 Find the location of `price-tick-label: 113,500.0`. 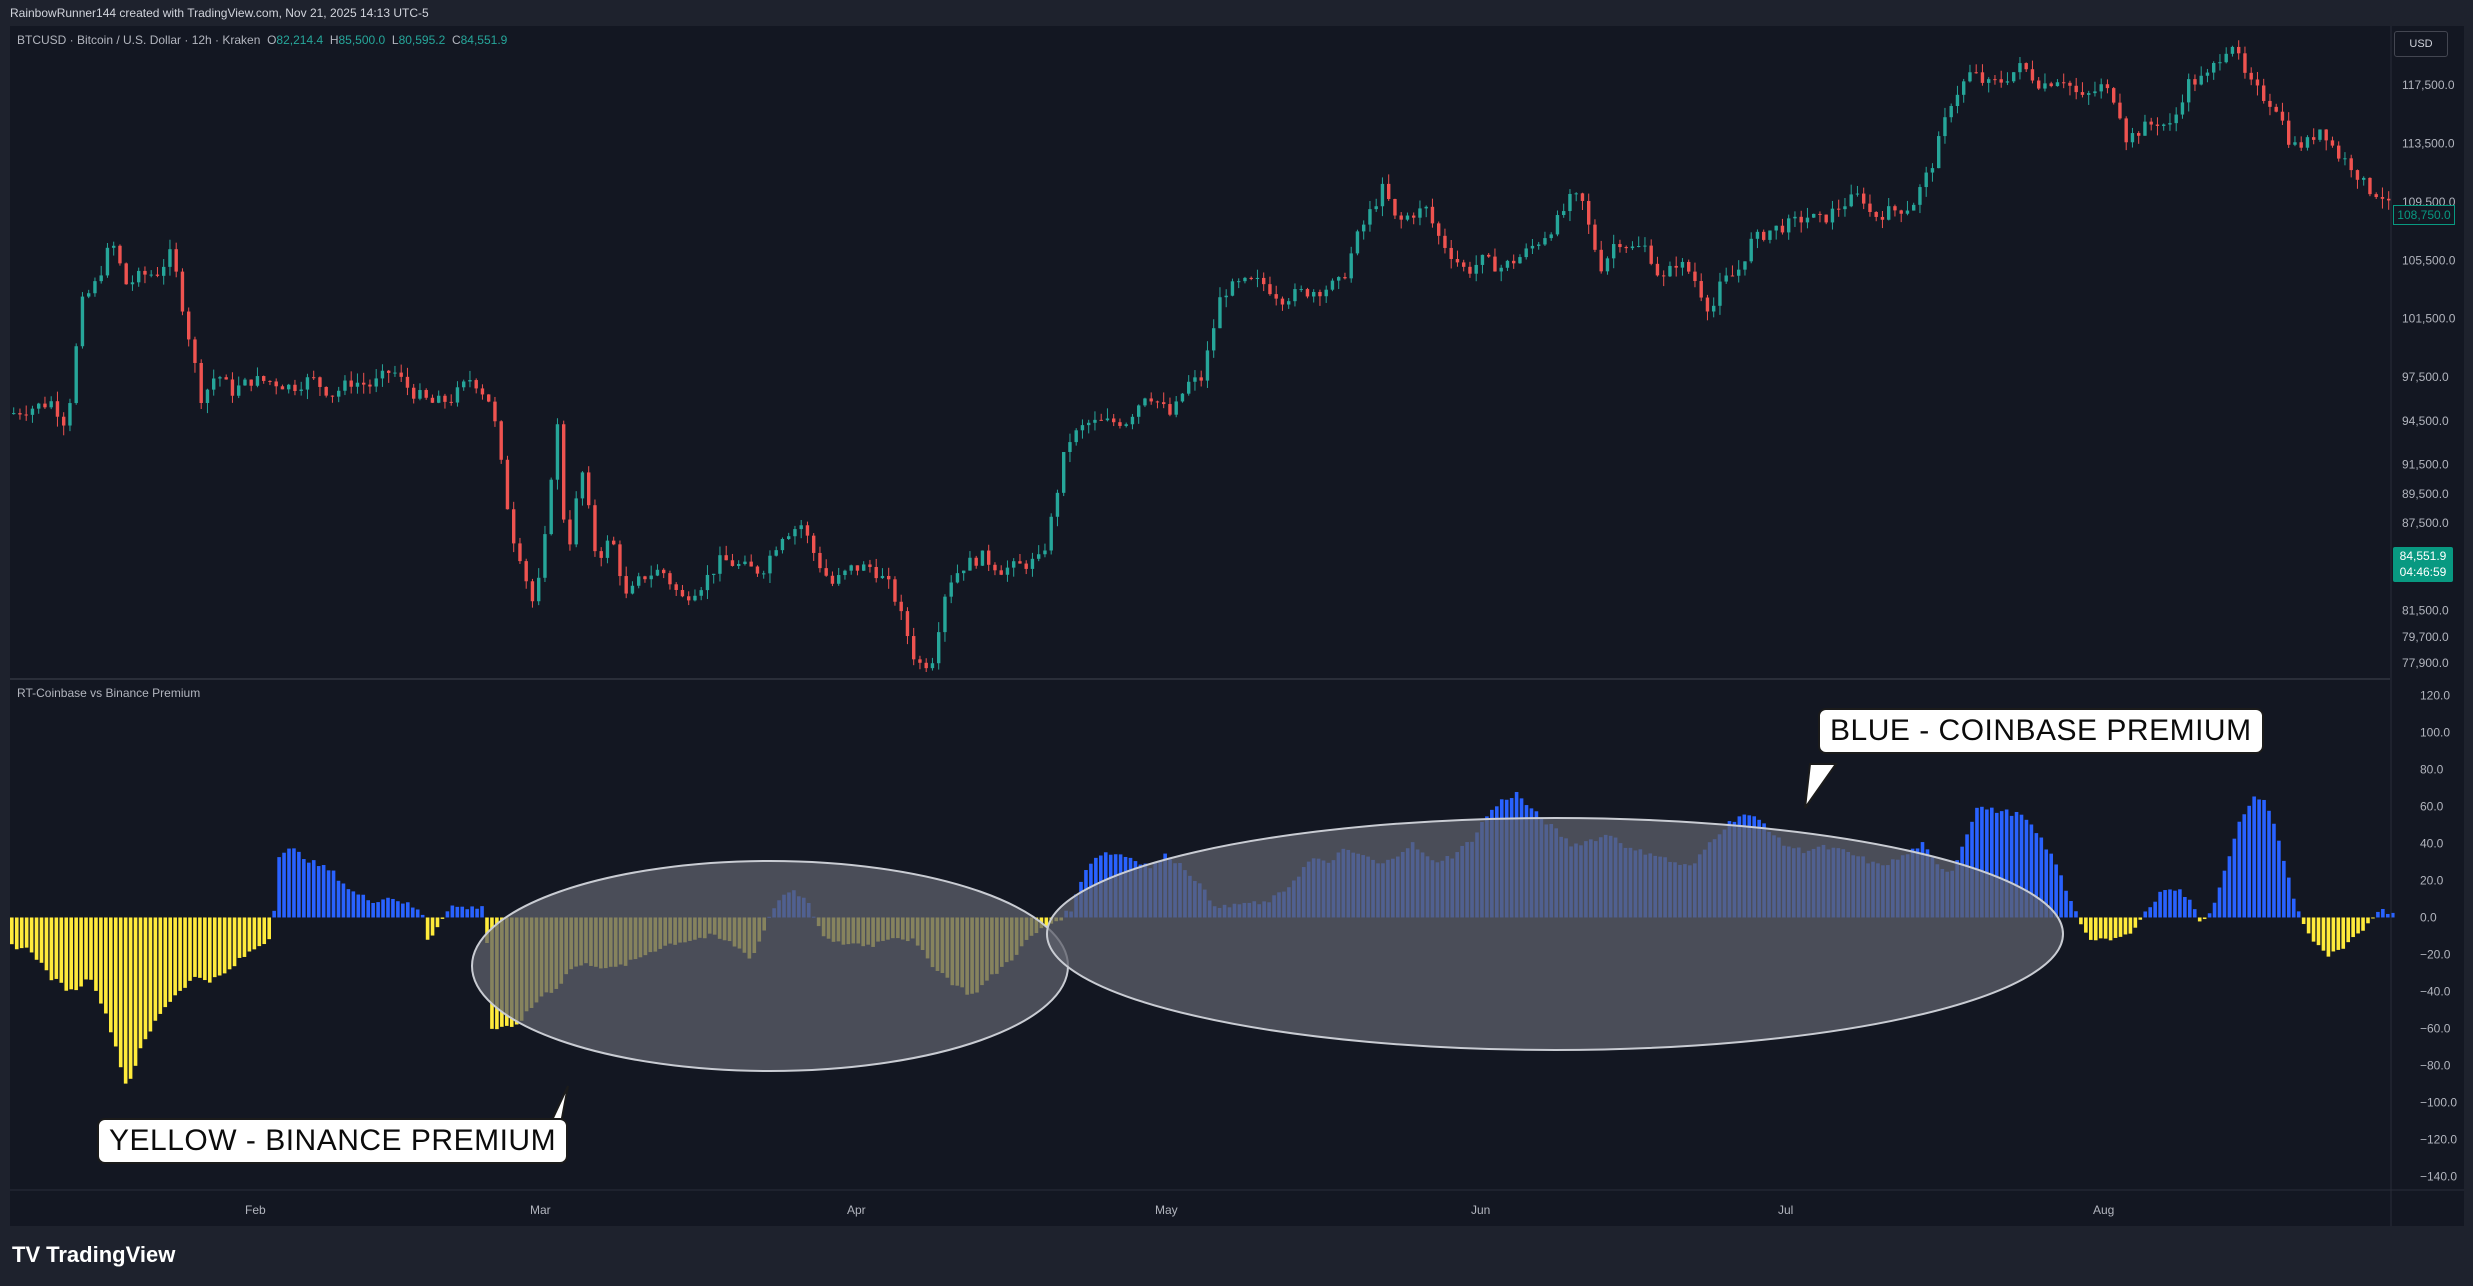

price-tick-label: 113,500.0 is located at coordinates (2428, 143).